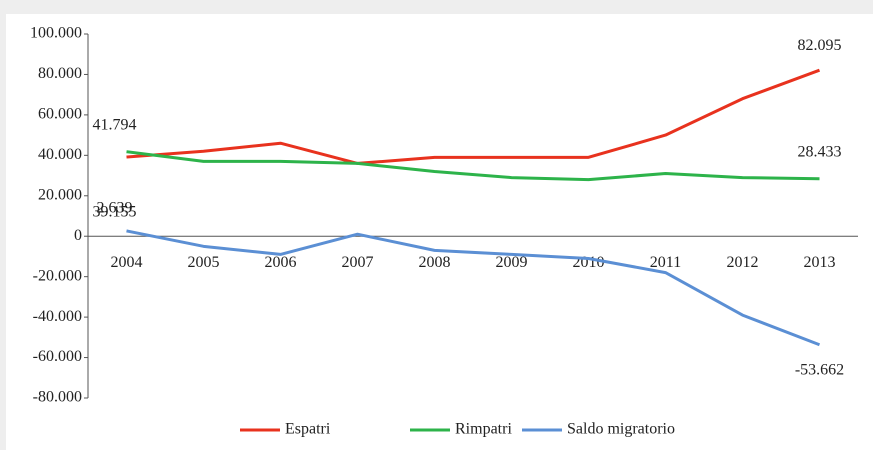 This screenshot has height=450, width=873. I want to click on series-line, so click(473, 166).